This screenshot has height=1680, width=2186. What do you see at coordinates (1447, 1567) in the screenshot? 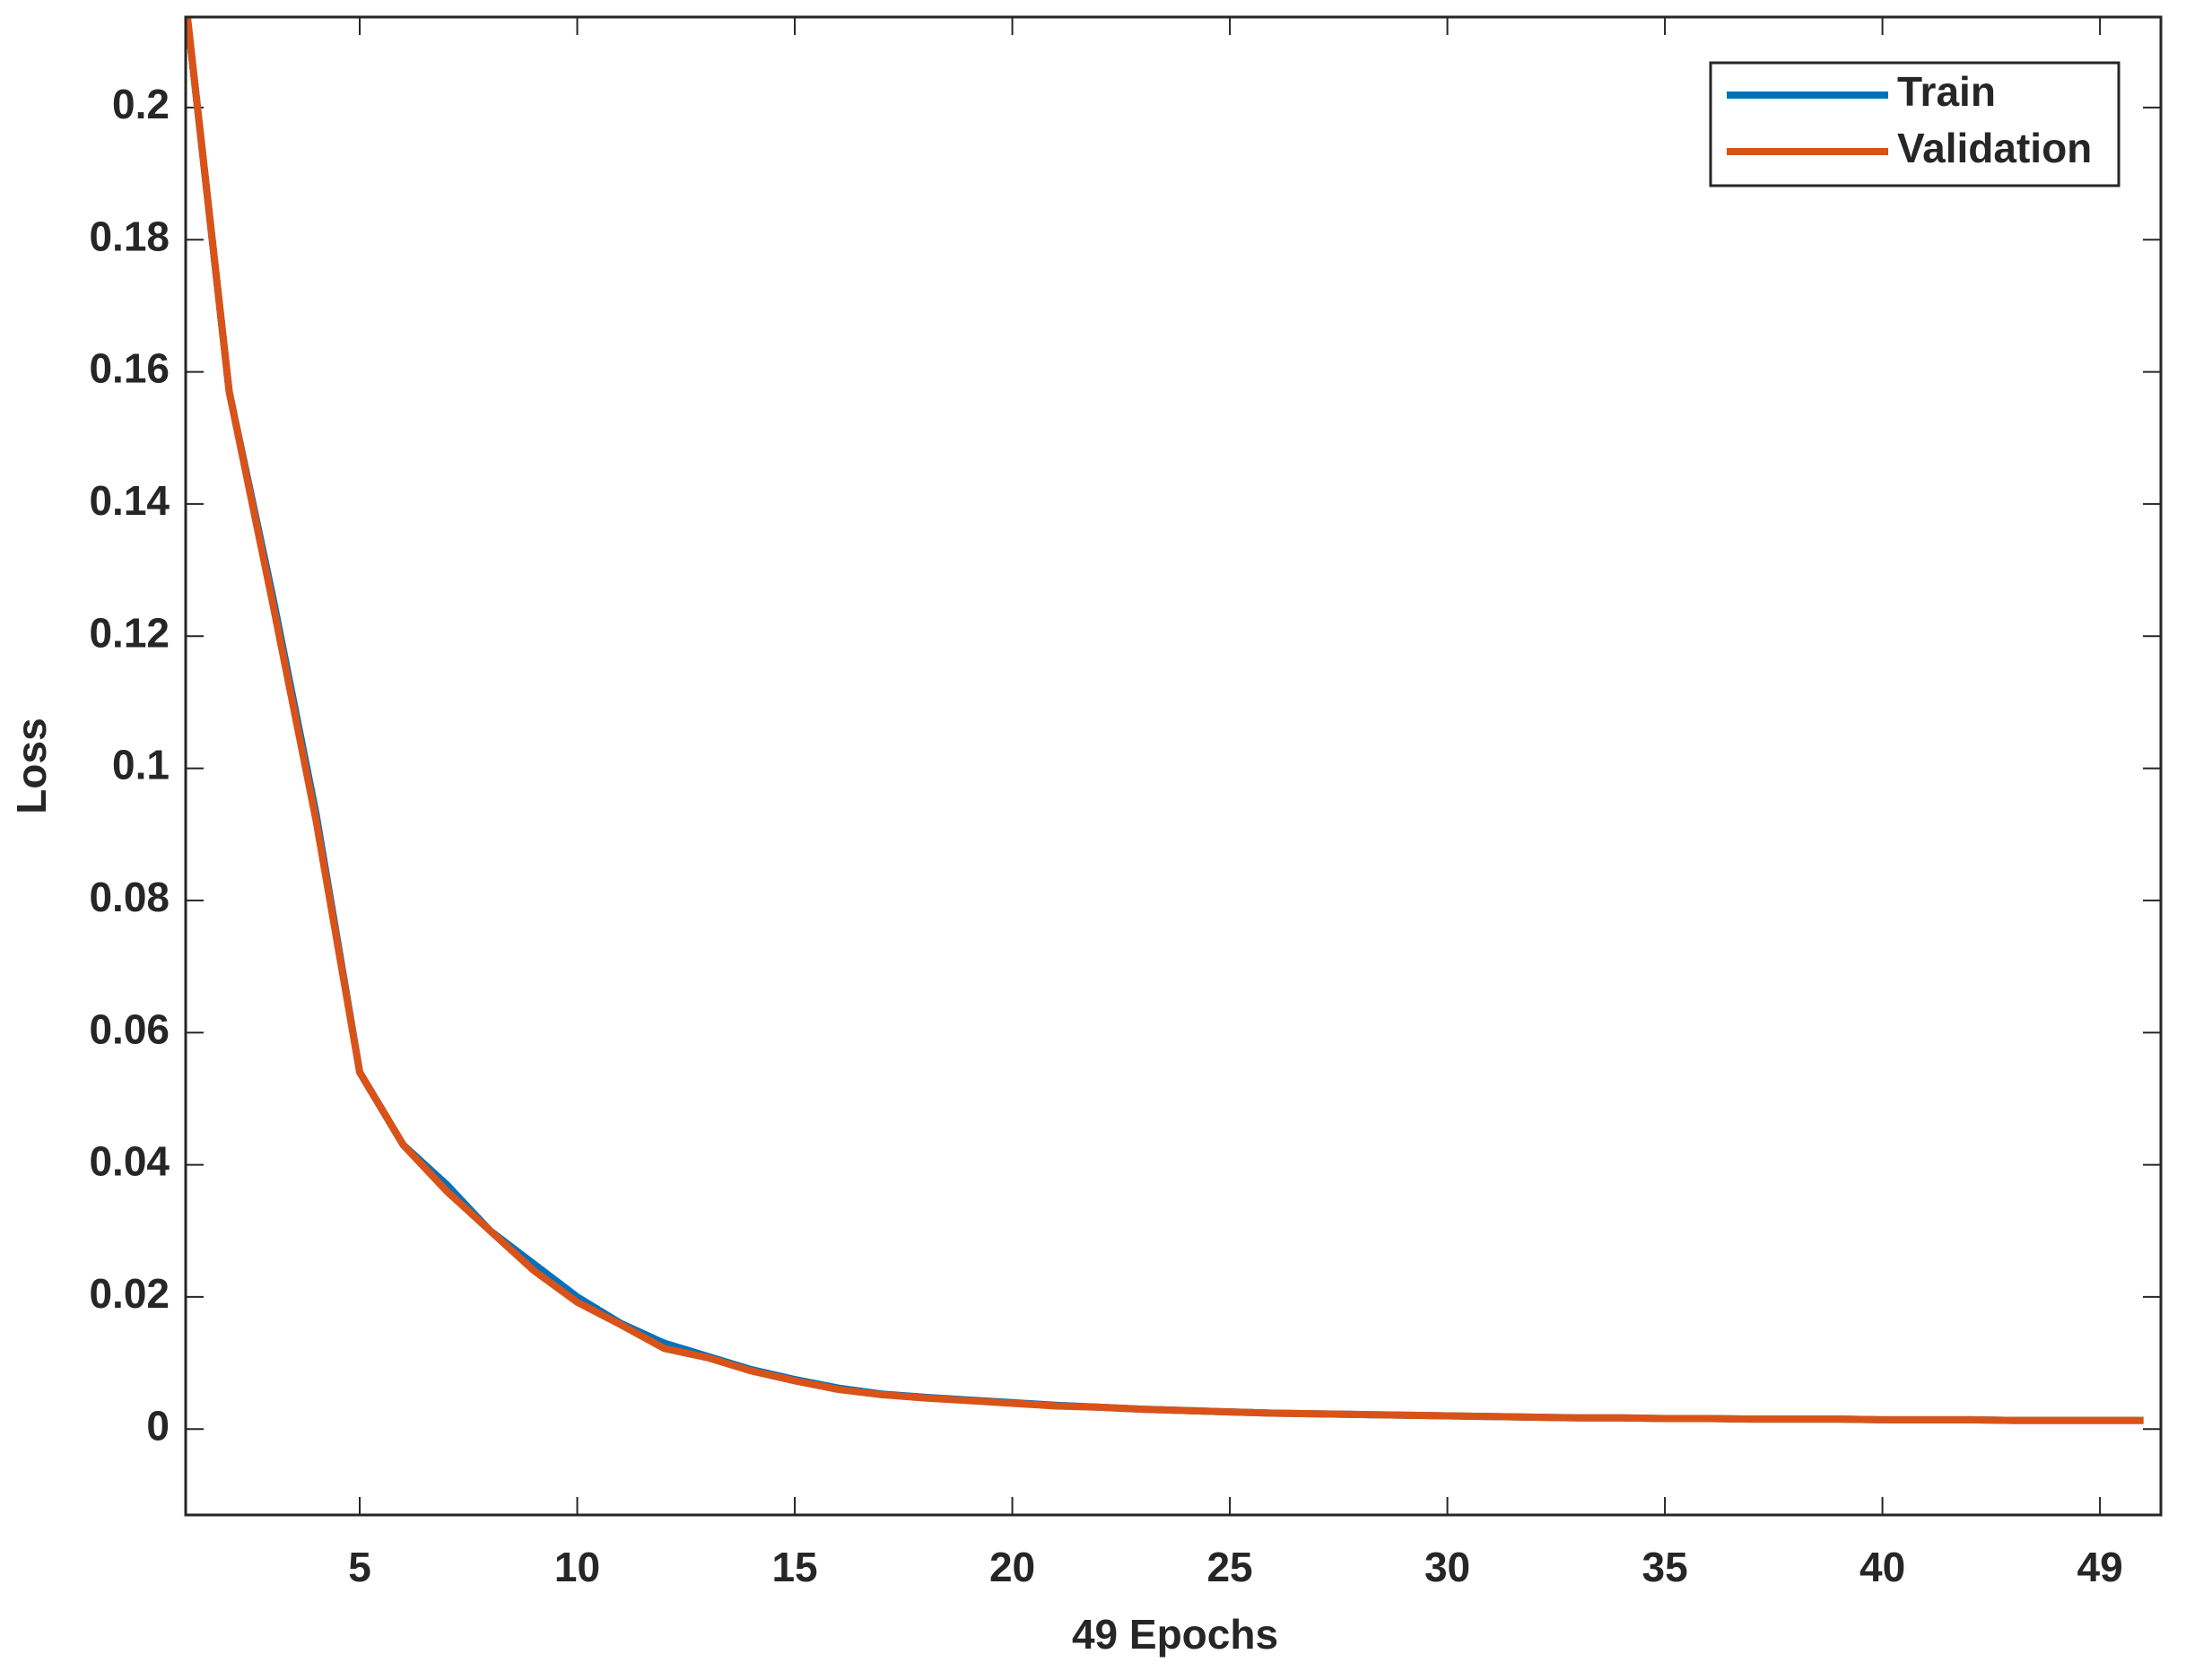
I see `x-tick-label: 30` at bounding box center [1447, 1567].